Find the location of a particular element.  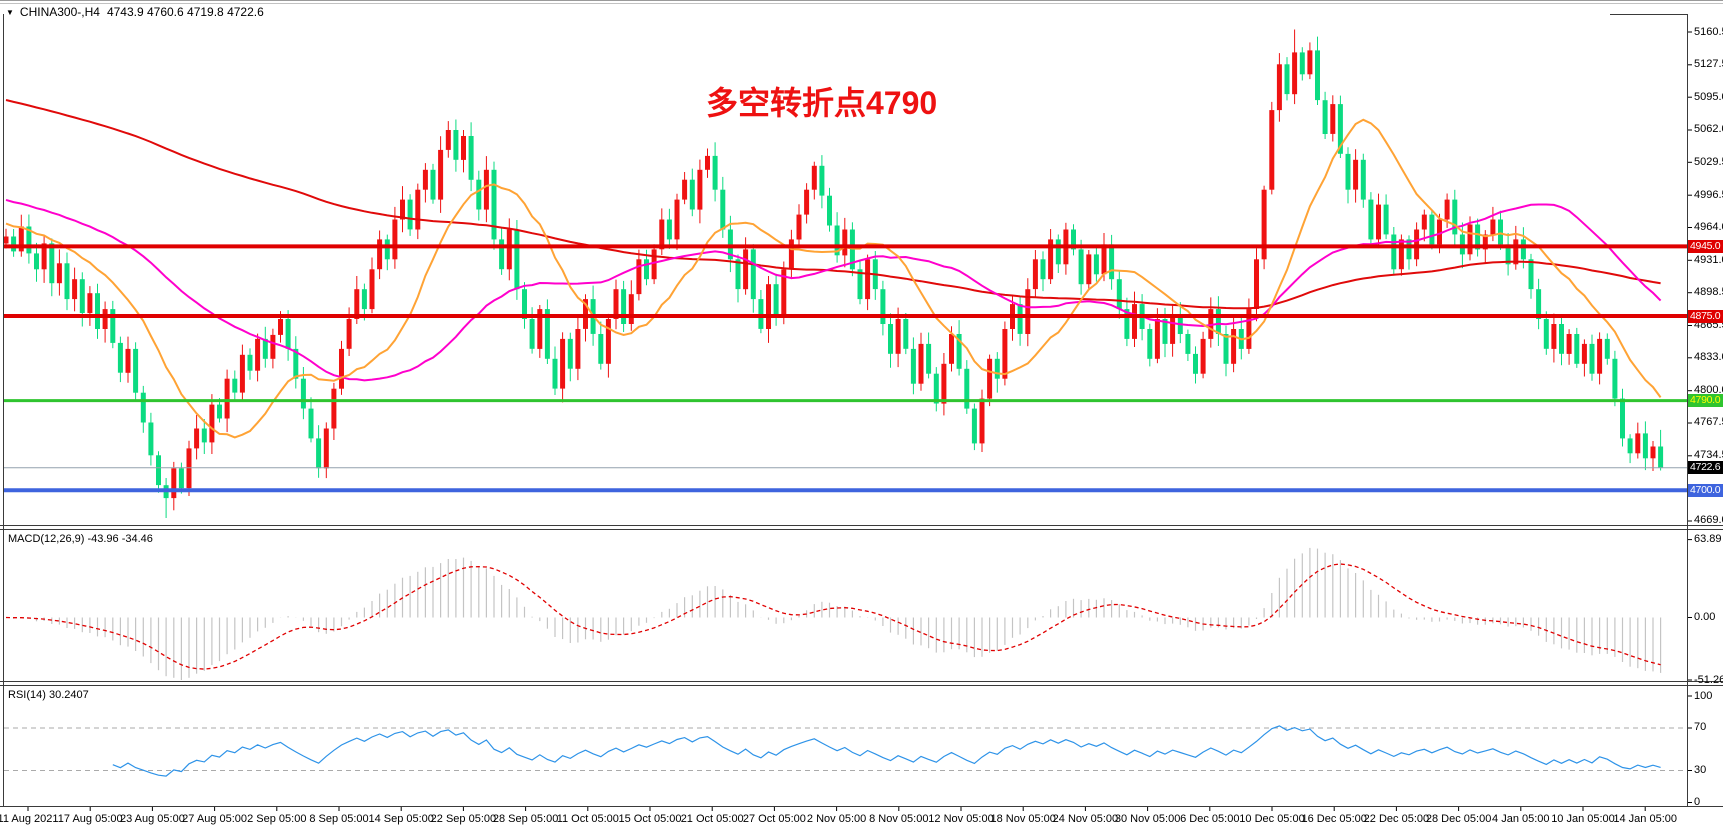

price-tick-label: 4898.5 is located at coordinates (1708, 292).